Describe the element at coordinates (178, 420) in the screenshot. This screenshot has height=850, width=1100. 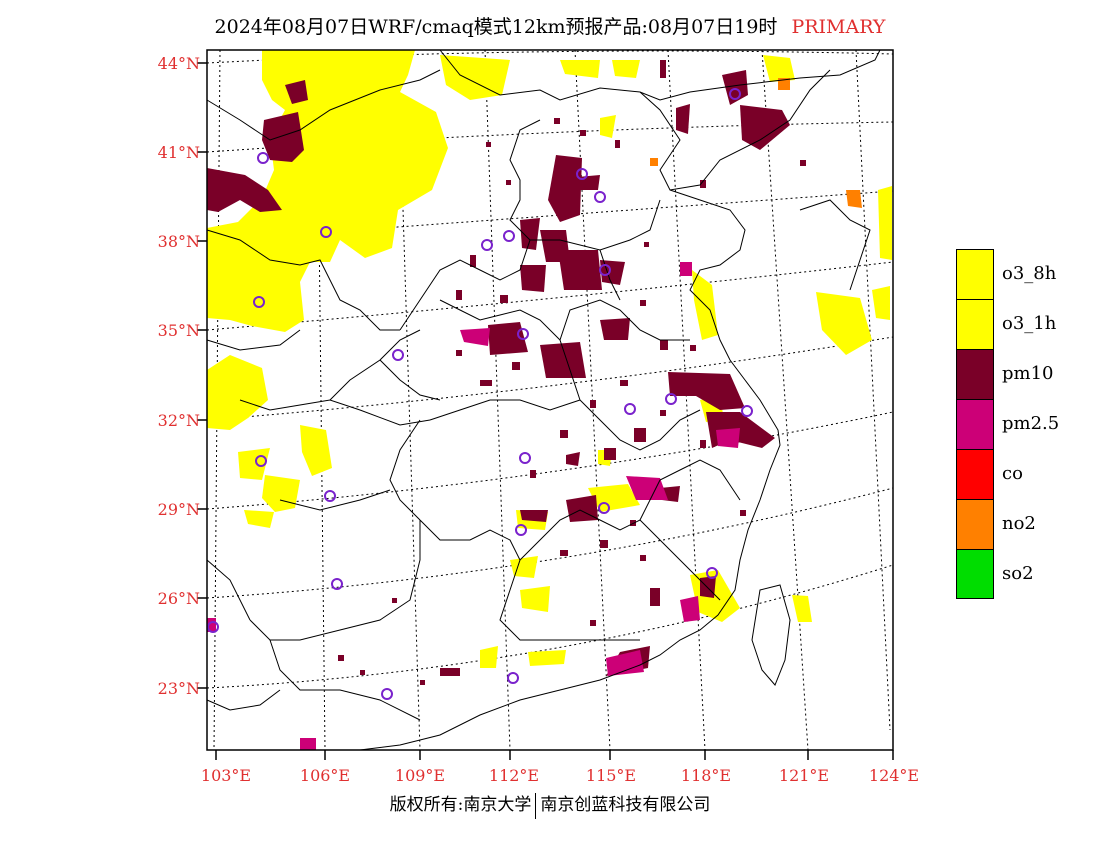
I see `lat-label-32: 32°N` at that location.